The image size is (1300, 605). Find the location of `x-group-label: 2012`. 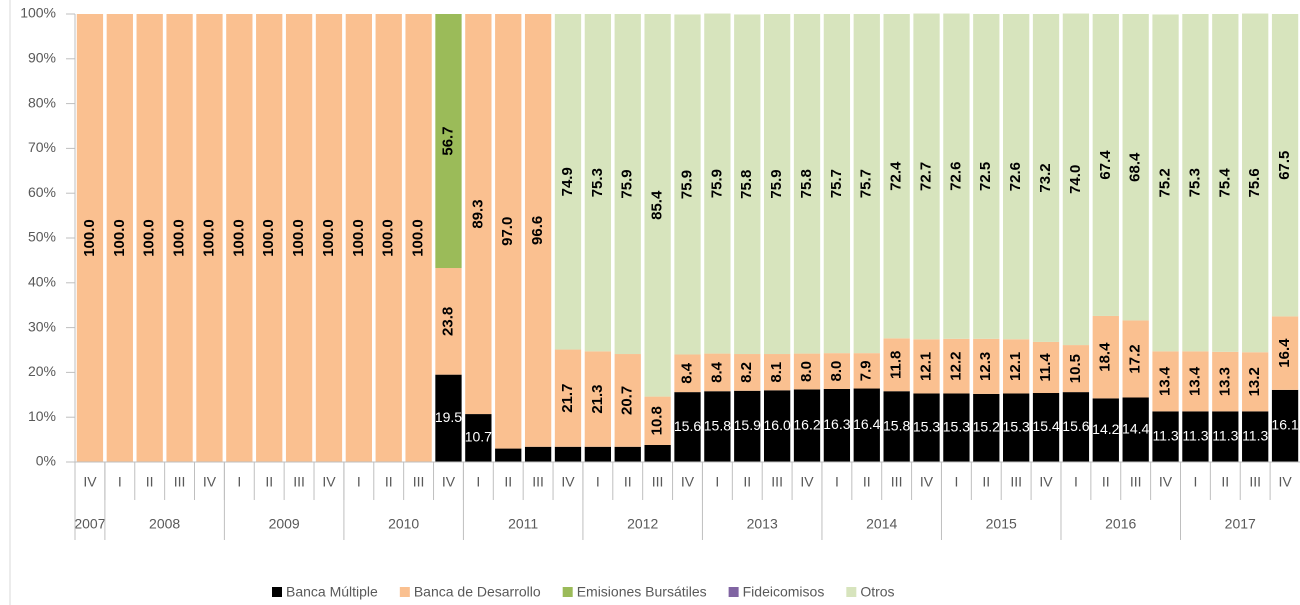

x-group-label: 2012 is located at coordinates (642, 524).